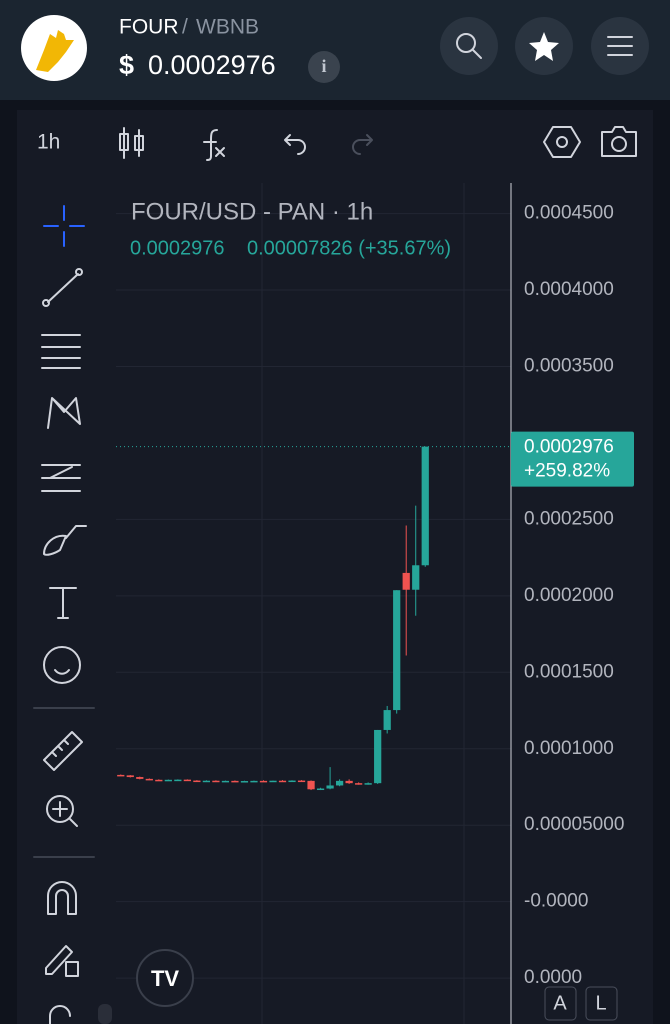 The height and width of the screenshot is (1024, 670). I want to click on indicators-icon, so click(214, 145).